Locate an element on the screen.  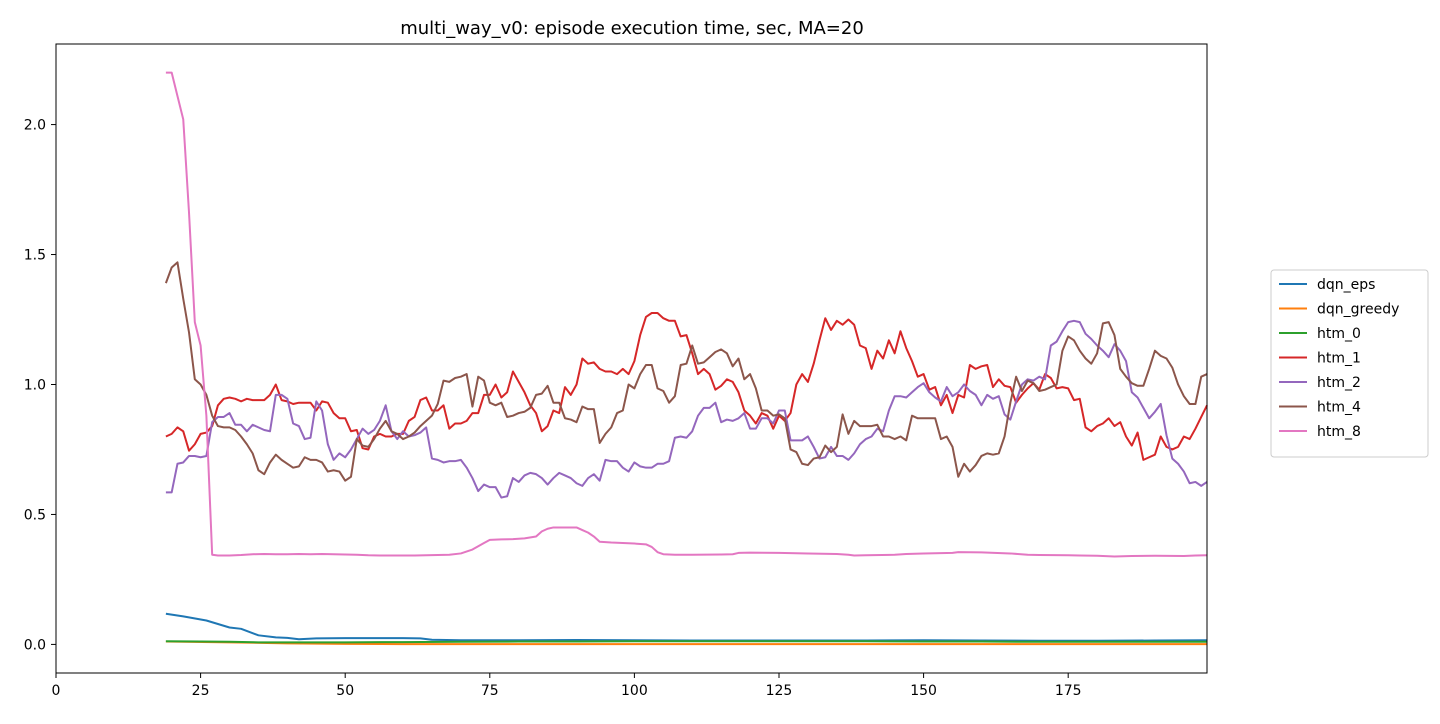
y-tick-label: 2.0 is located at coordinates (35, 126).